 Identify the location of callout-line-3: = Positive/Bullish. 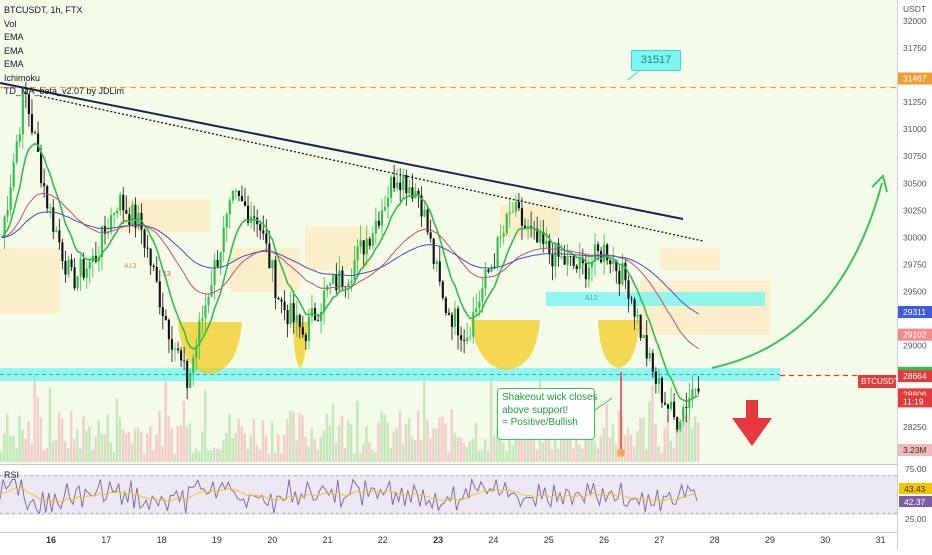
(540, 422).